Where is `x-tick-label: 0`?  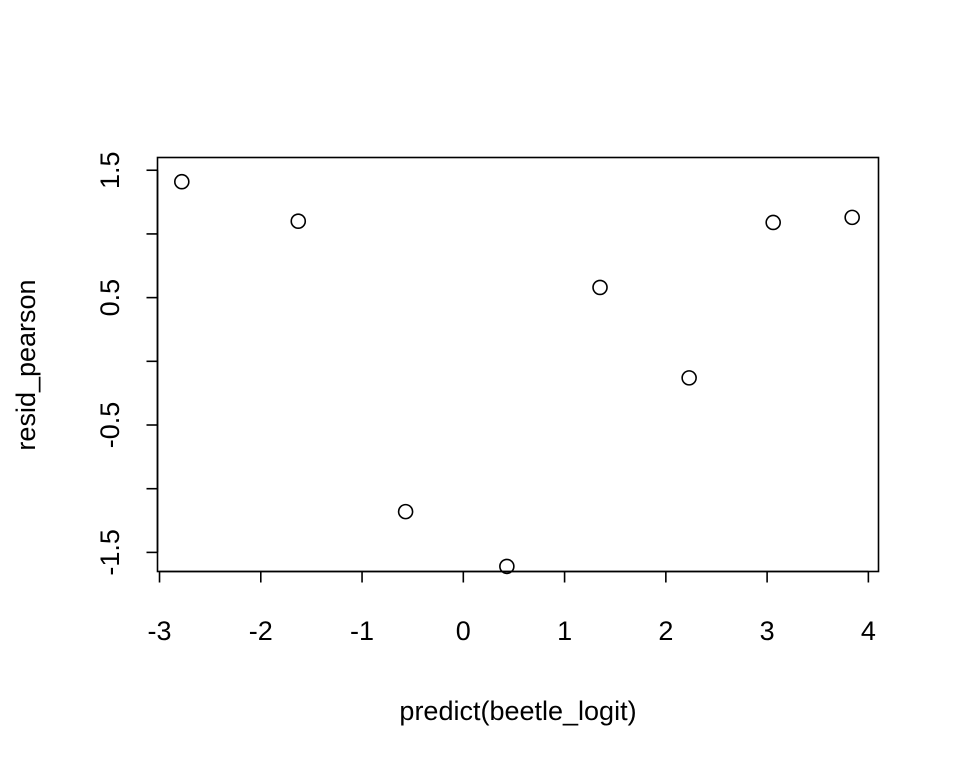 x-tick-label: 0 is located at coordinates (463, 631).